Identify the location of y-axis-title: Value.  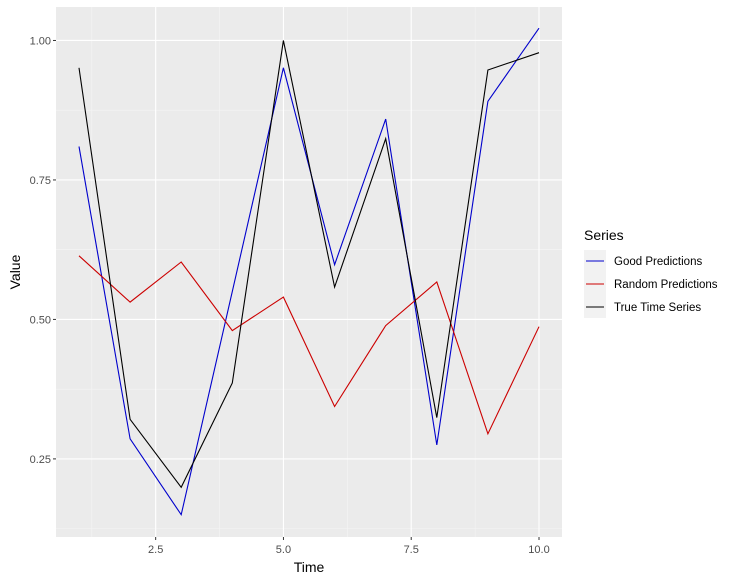
(15, 271).